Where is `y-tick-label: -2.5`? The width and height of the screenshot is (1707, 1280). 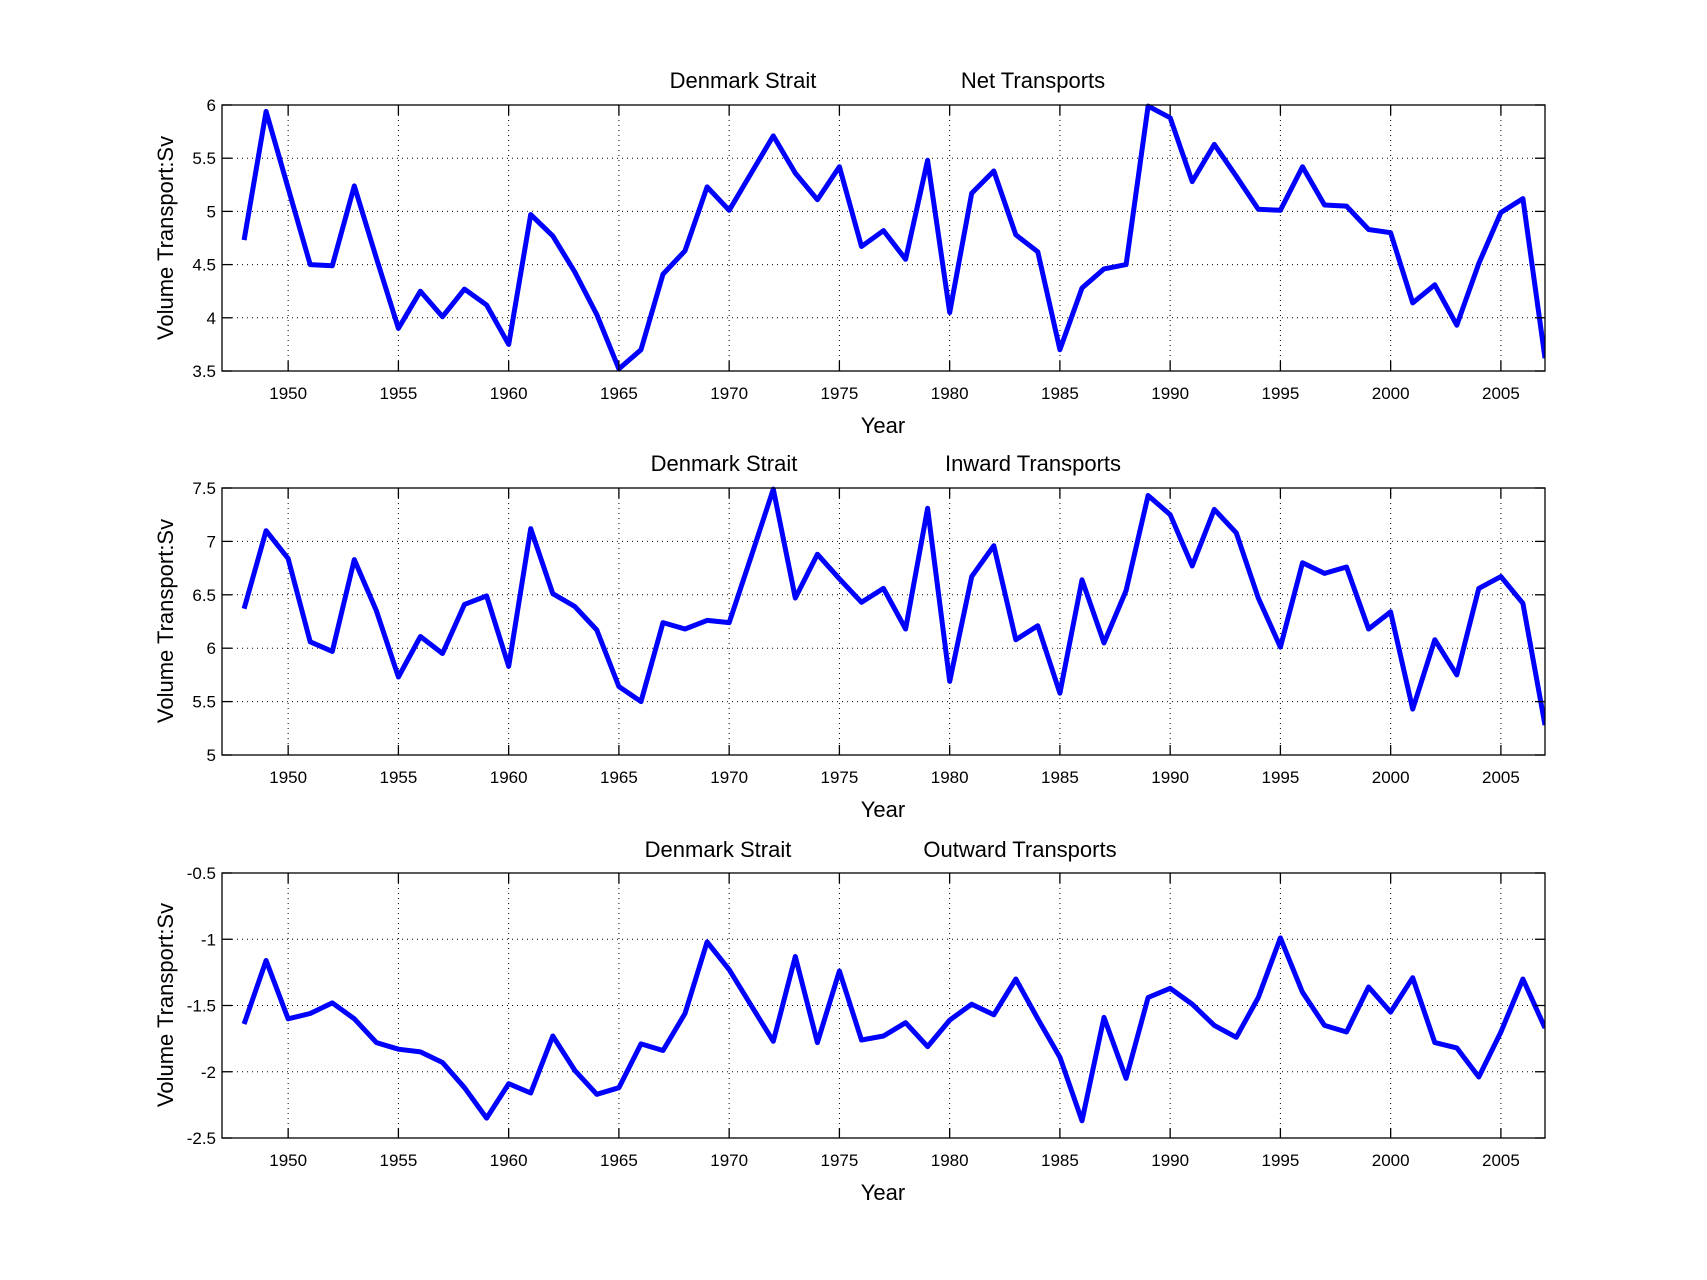 y-tick-label: -2.5 is located at coordinates (201, 1138).